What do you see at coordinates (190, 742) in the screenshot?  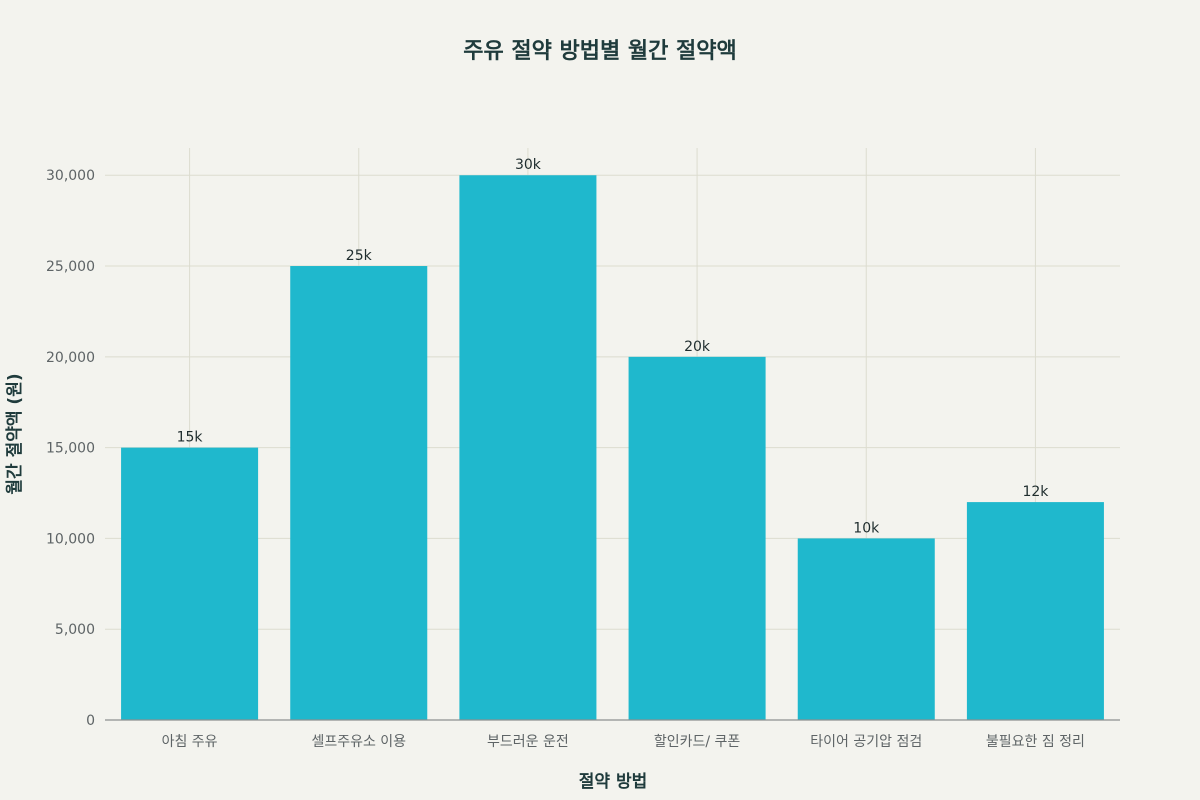 I see `x-tick-label: 아침 주유` at bounding box center [190, 742].